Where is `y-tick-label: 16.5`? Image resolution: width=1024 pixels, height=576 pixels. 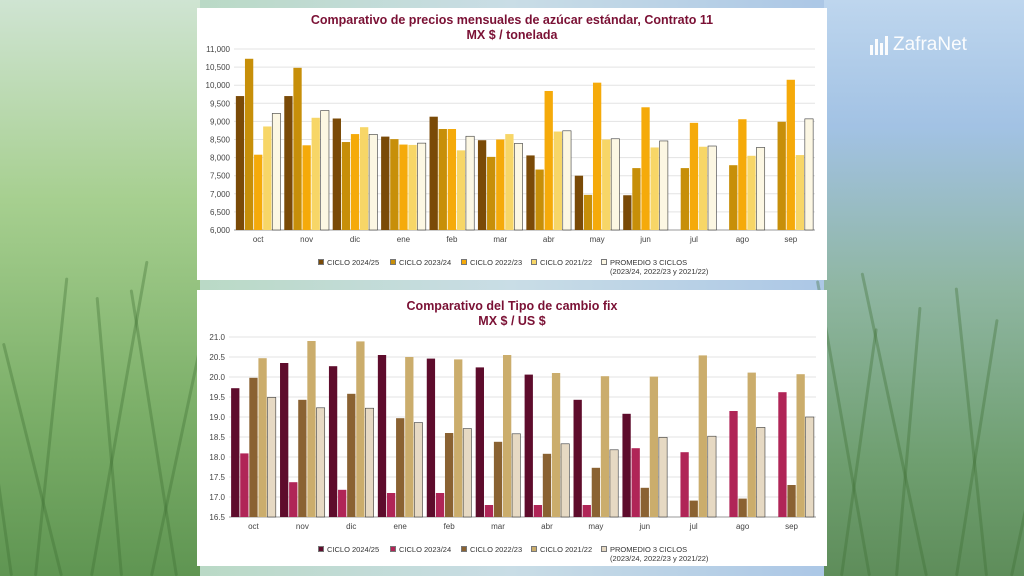 y-tick-label: 16.5 is located at coordinates (217, 517).